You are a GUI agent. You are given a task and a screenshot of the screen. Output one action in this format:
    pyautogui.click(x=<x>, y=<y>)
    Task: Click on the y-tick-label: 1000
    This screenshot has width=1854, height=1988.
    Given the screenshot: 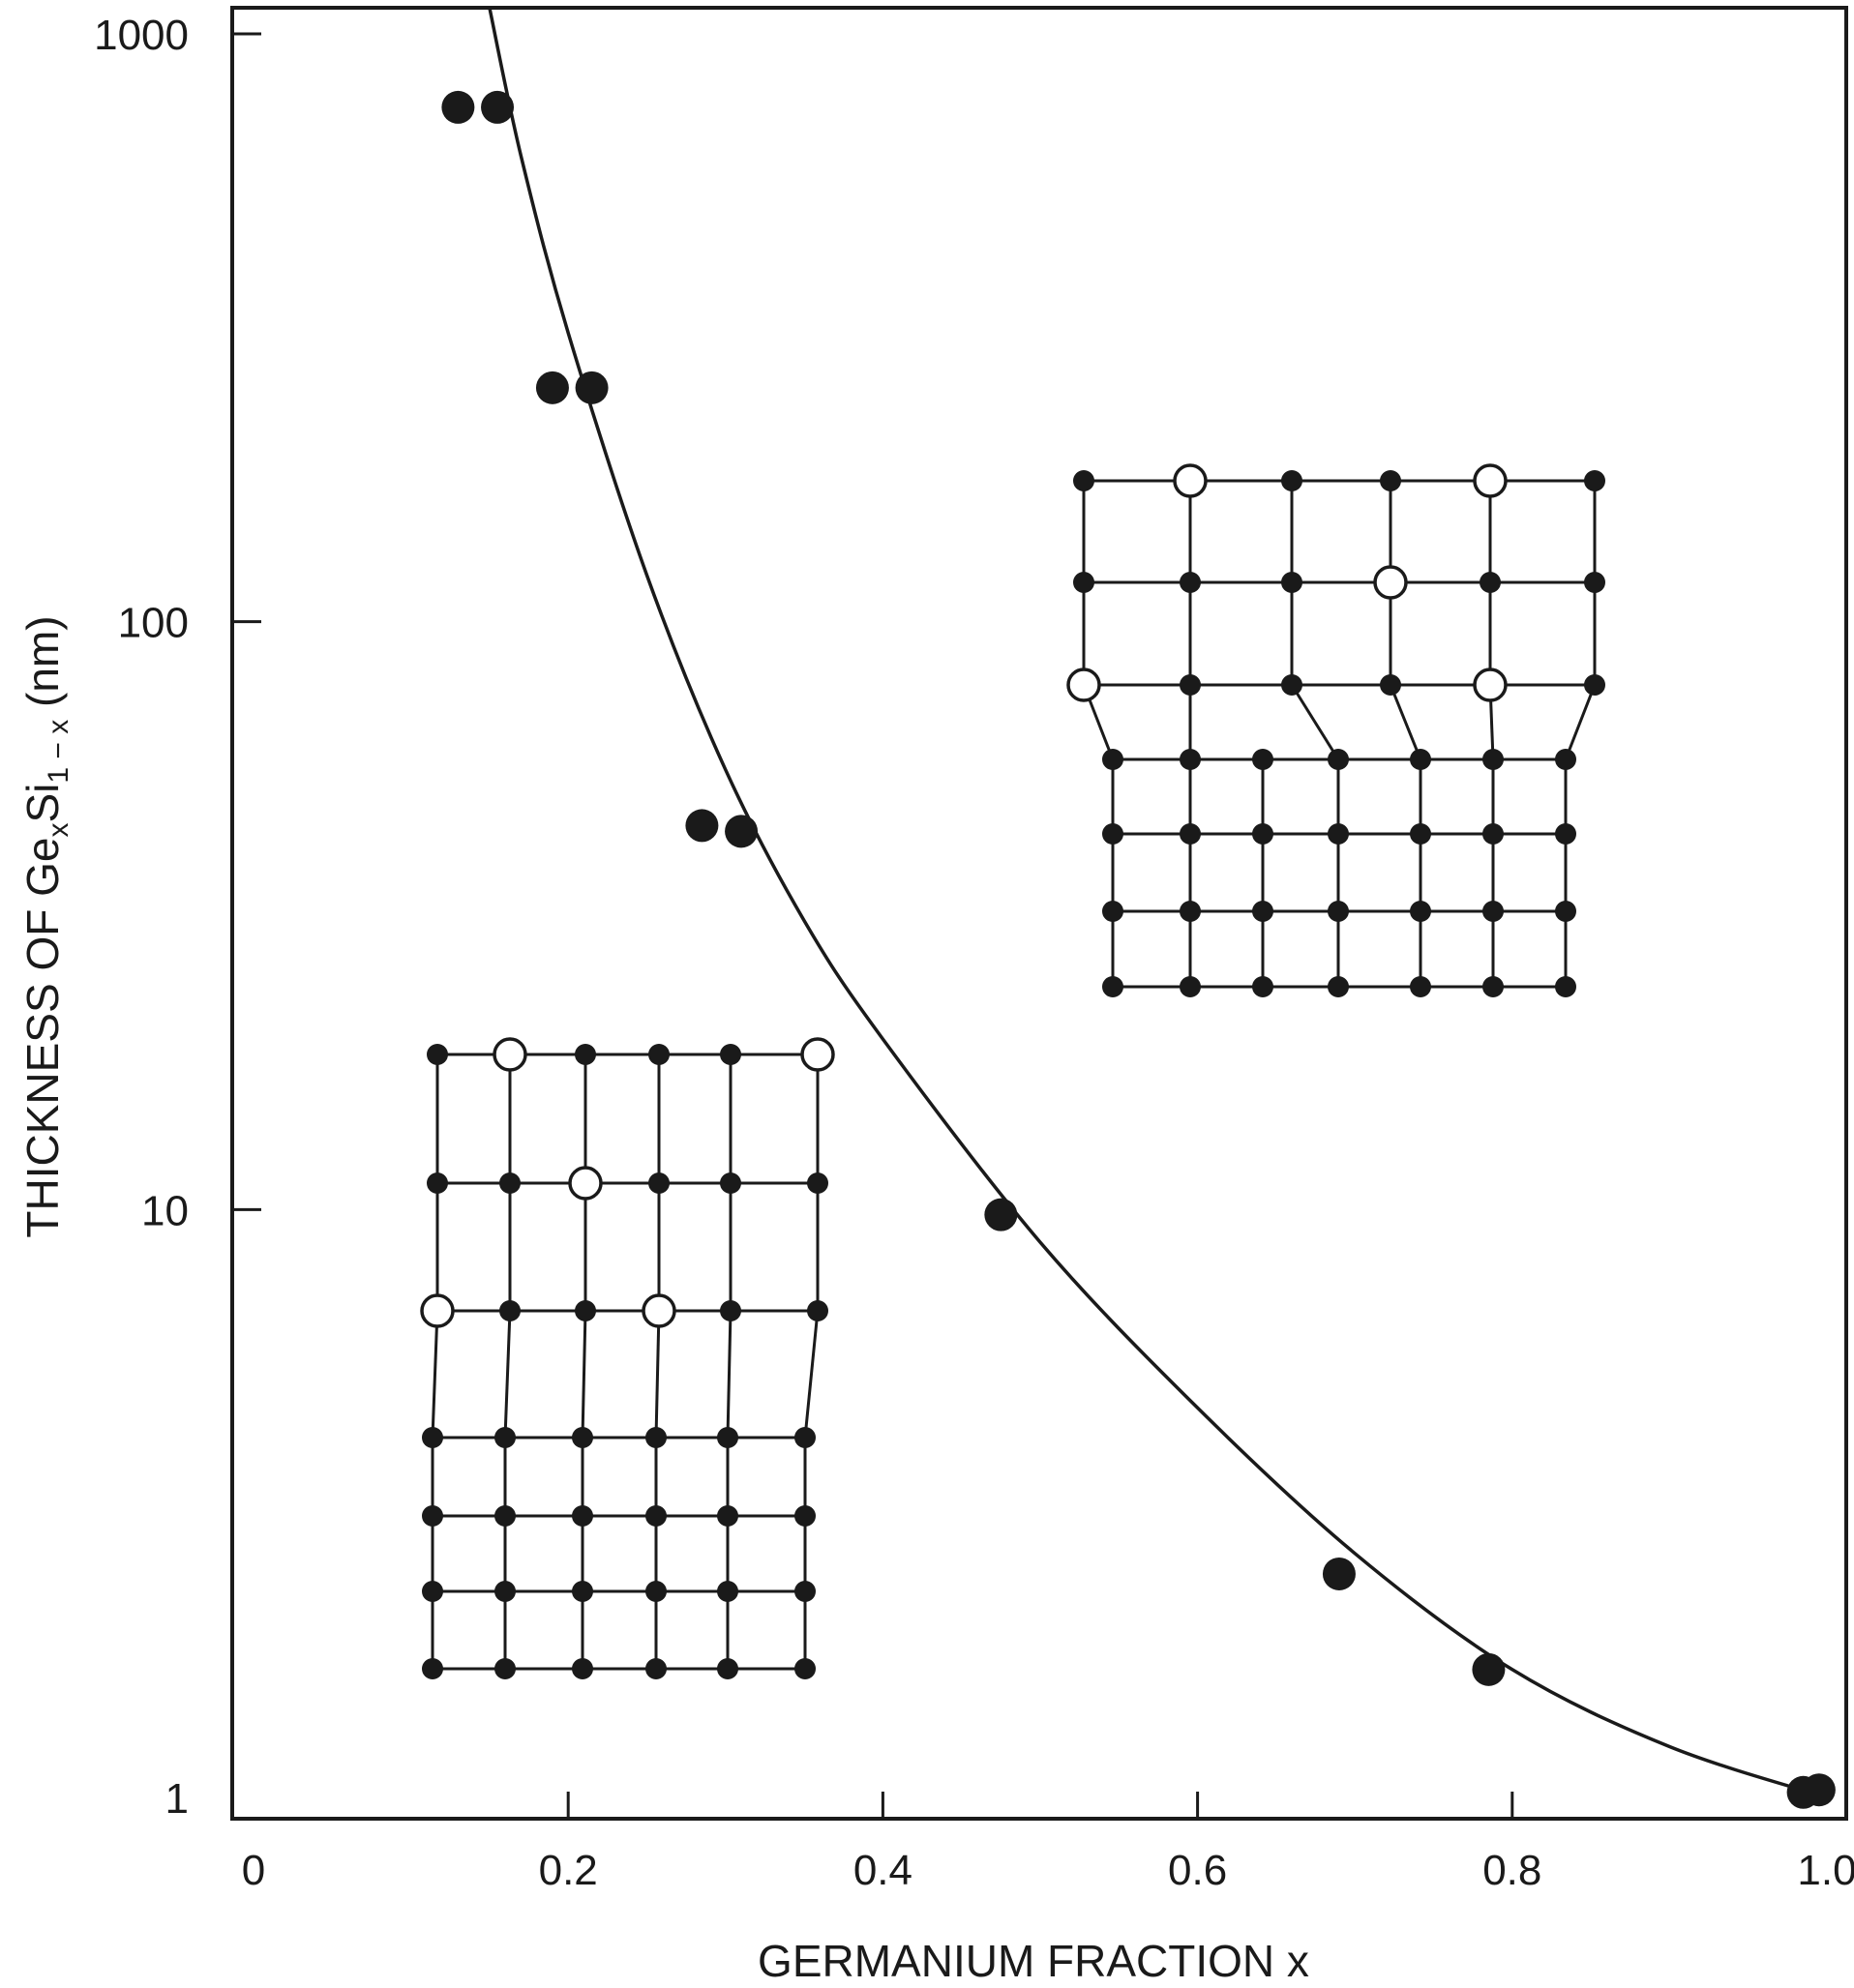 What is the action you would take?
    pyautogui.click(x=142, y=35)
    